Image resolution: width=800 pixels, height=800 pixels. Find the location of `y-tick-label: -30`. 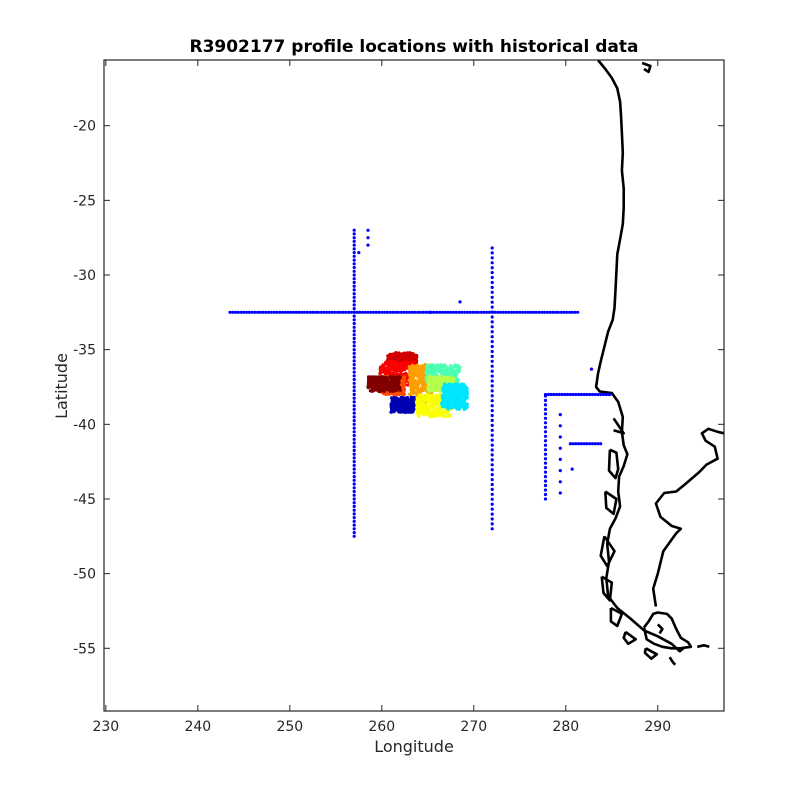

y-tick-label: -30 is located at coordinates (84, 276).